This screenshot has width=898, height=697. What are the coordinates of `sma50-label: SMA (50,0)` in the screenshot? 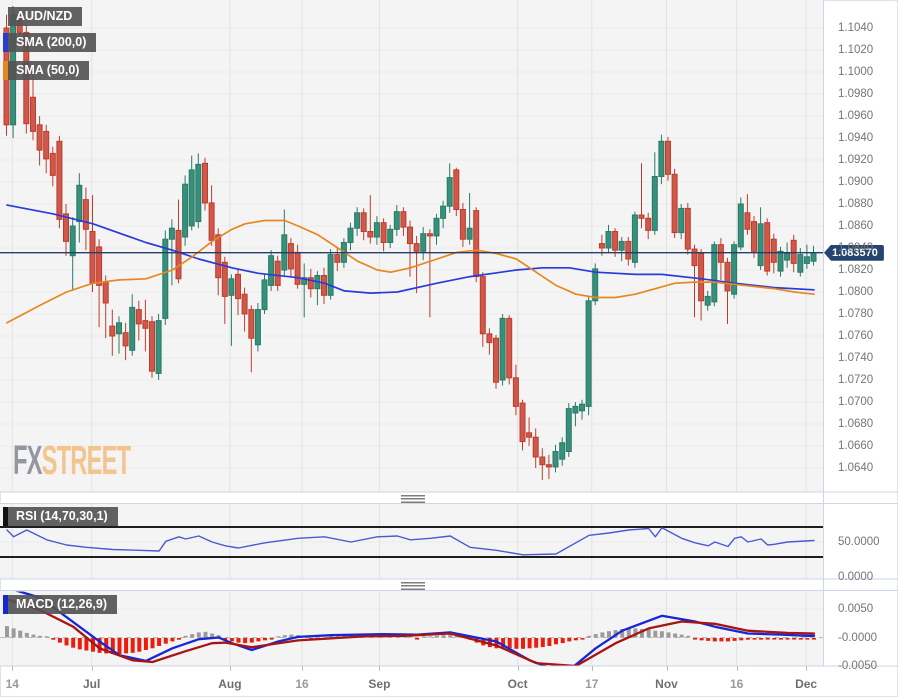 It's located at (48, 70).